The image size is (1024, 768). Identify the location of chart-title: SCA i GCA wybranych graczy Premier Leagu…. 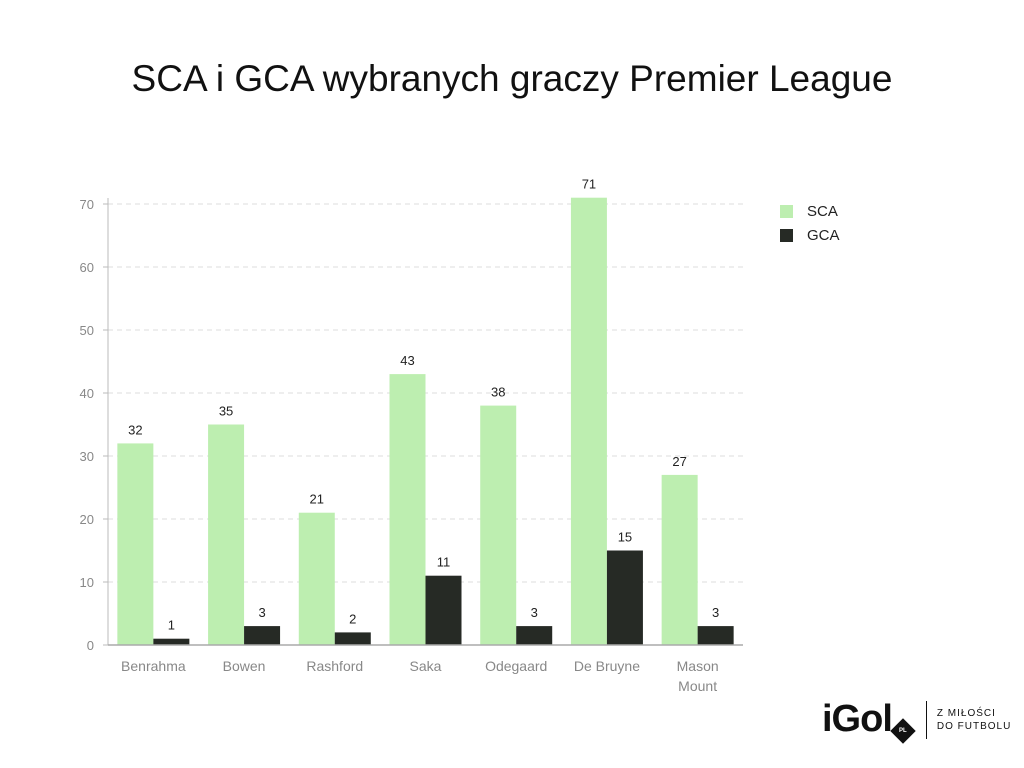
(512, 78).